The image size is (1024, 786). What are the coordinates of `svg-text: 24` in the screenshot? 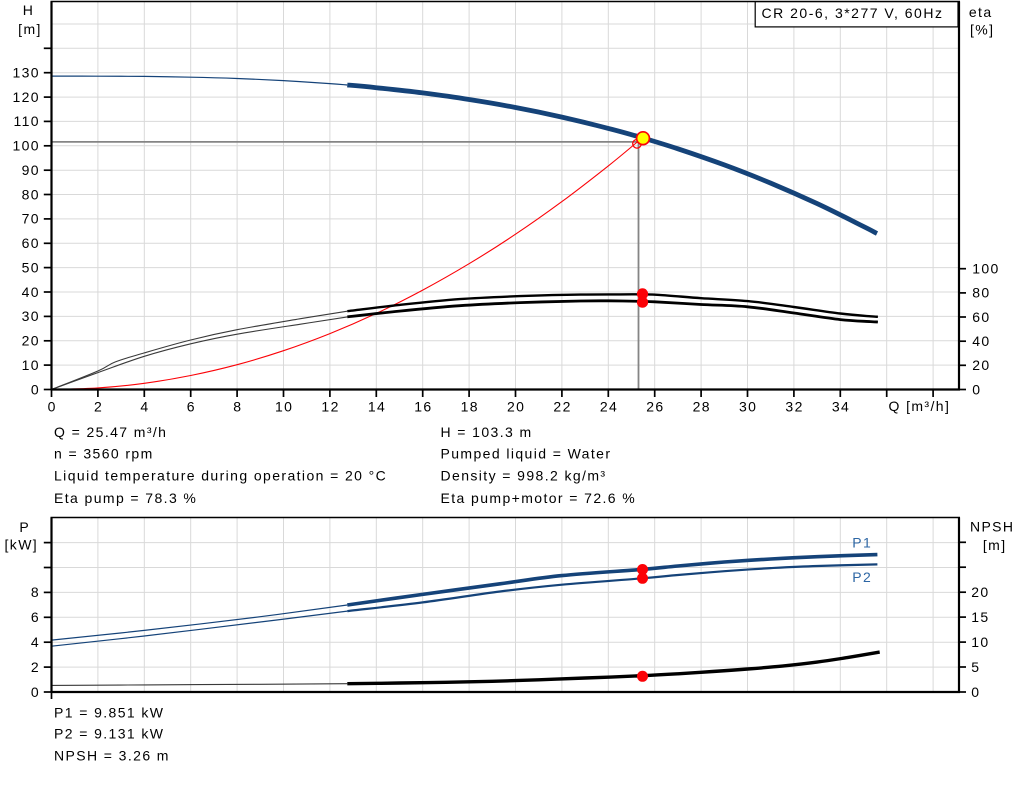 It's located at (609, 407).